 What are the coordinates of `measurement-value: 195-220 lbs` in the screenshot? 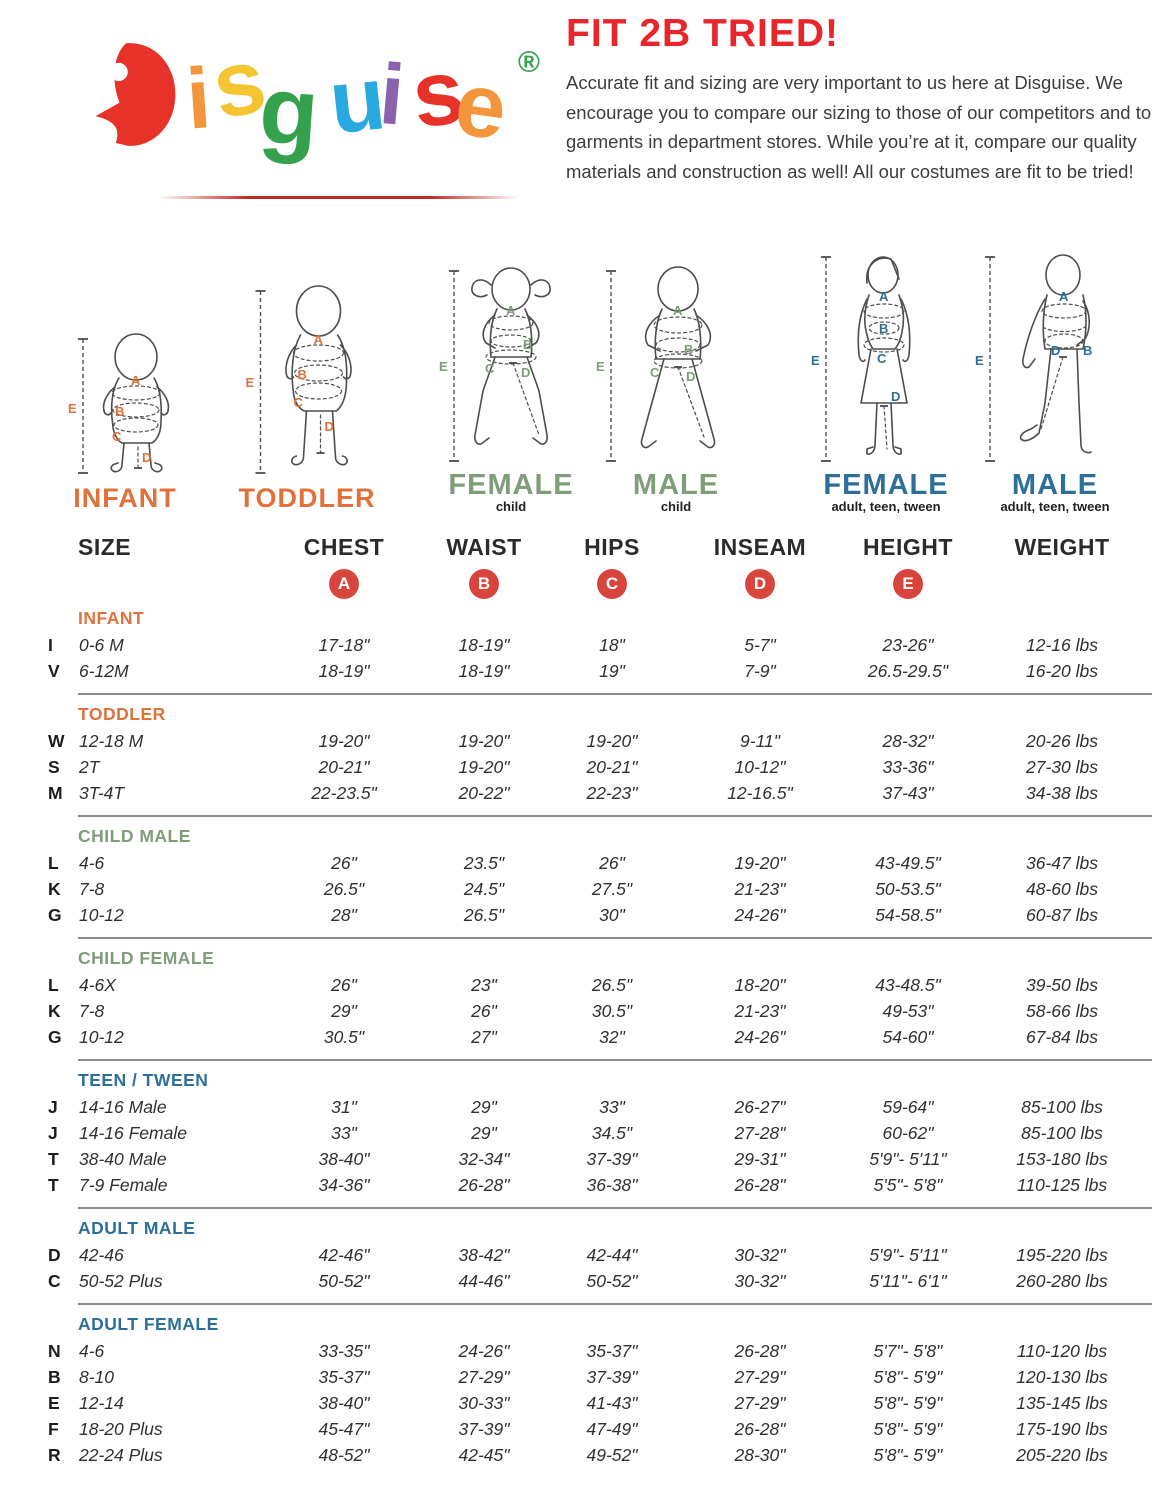 It's located at (1062, 1254).